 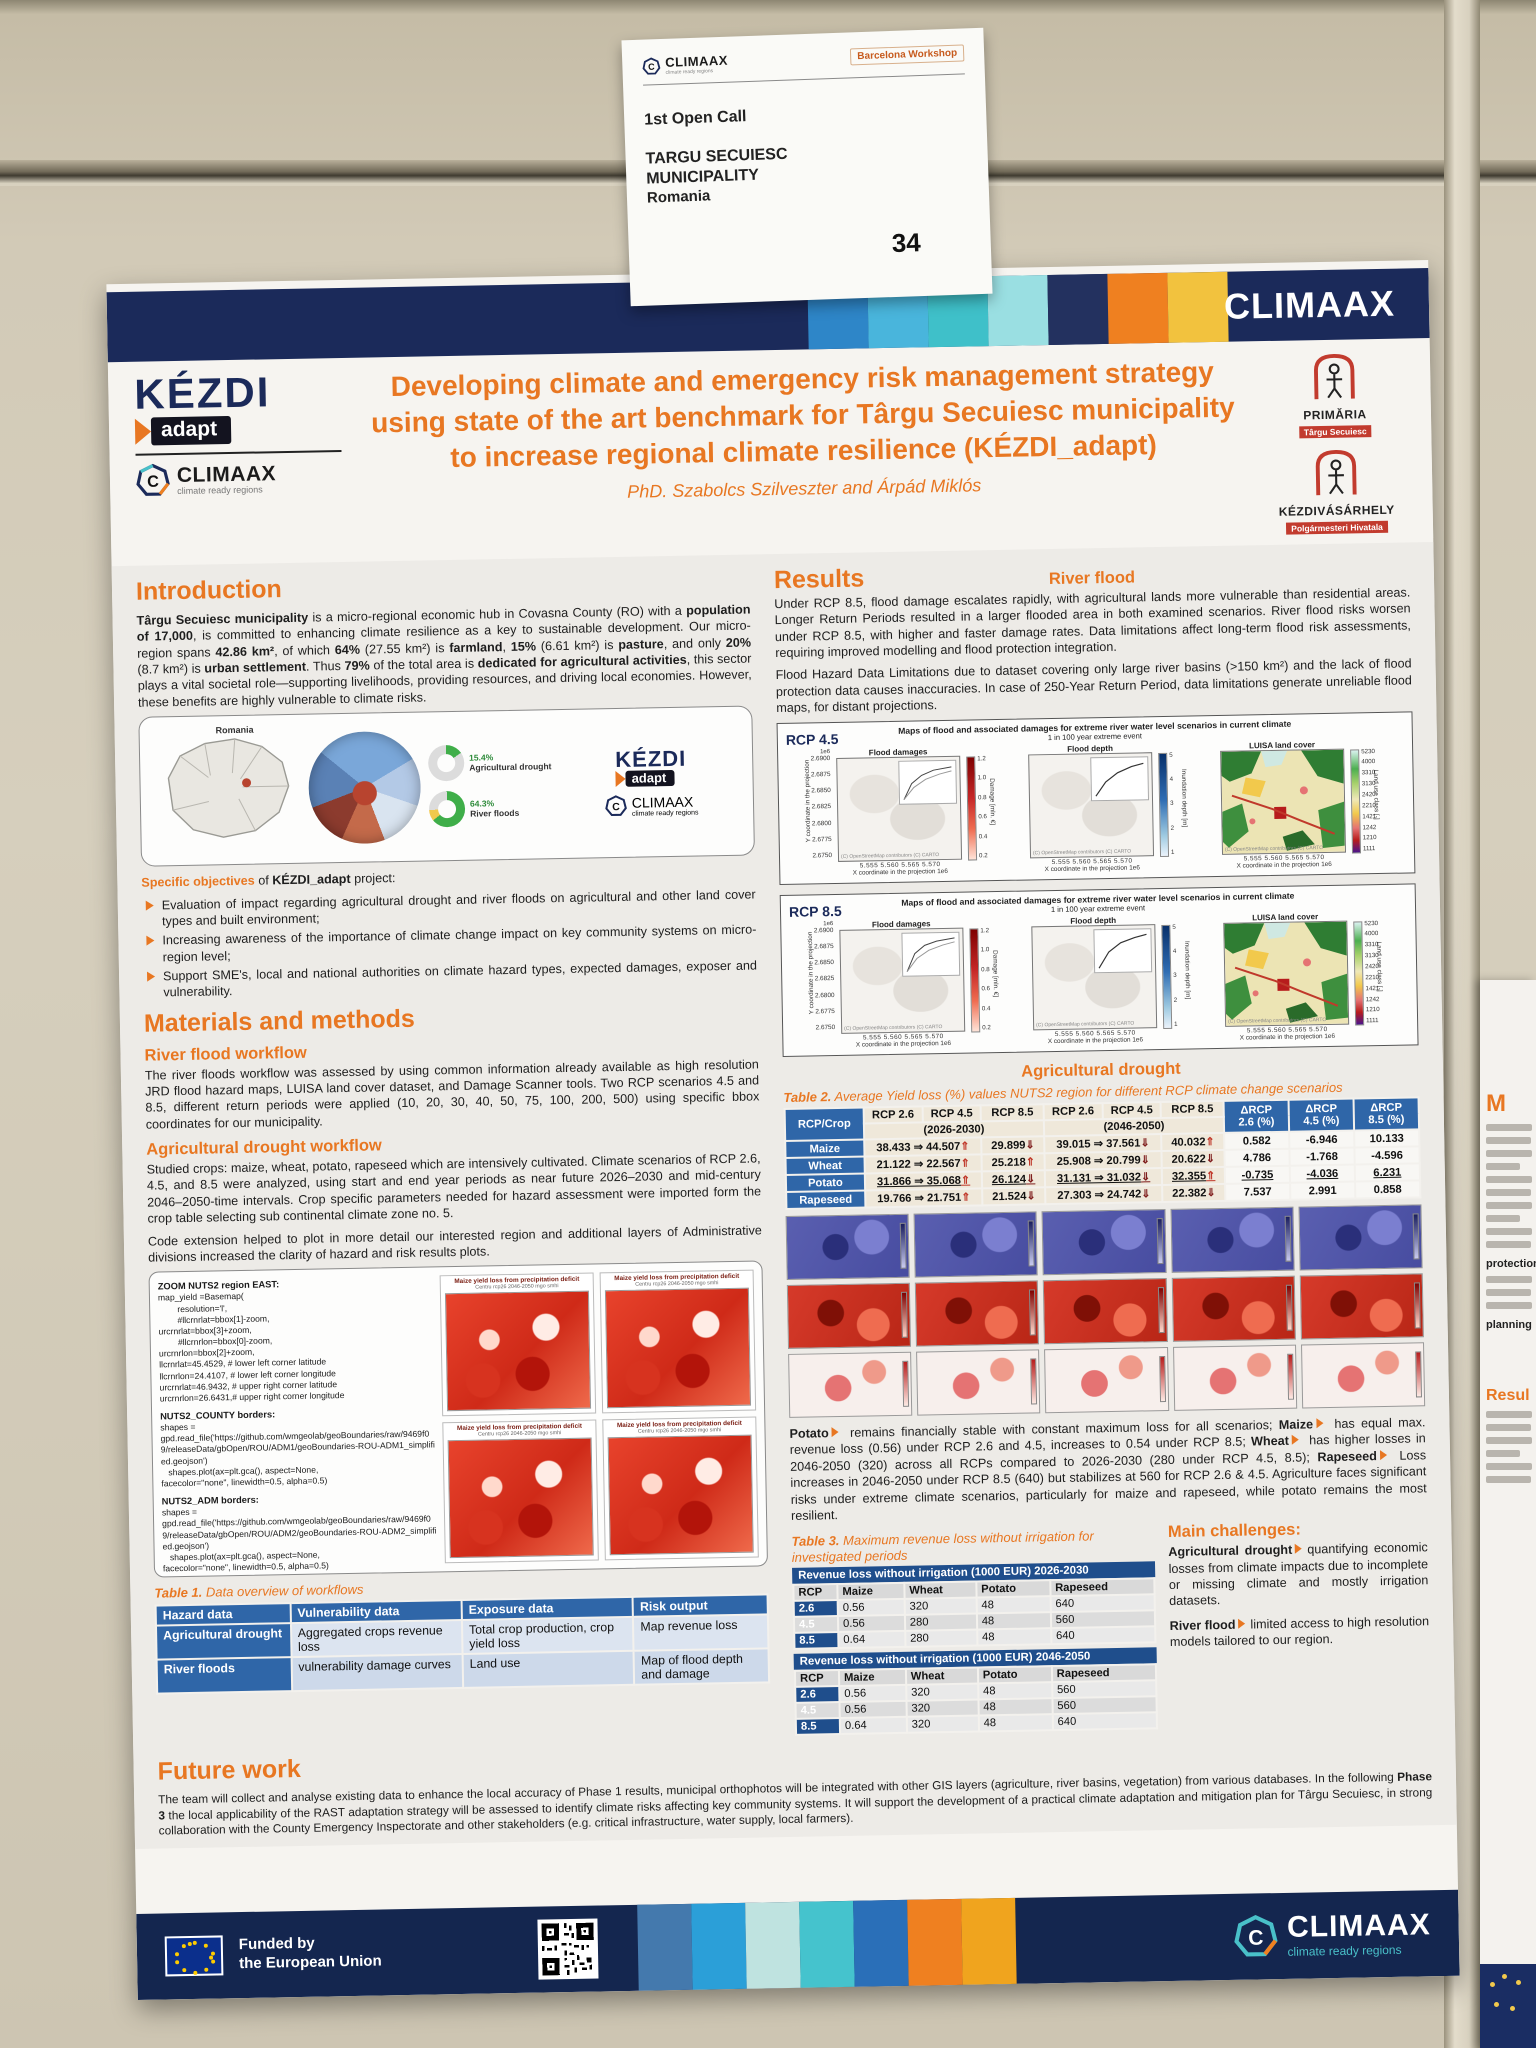 I want to click on adjacent-poster-sliver: M protection planning Resul, so click(x=1508, y=1514).